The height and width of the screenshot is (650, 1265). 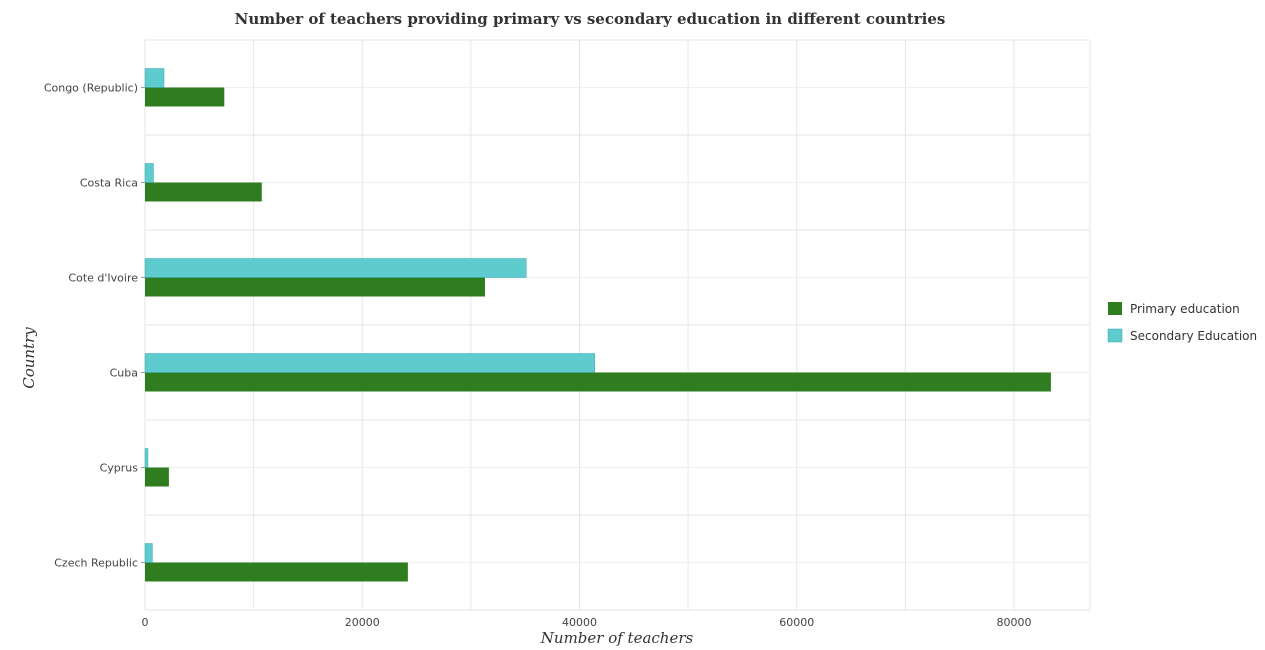 What do you see at coordinates (362, 622) in the screenshot?
I see `x-tick-label: 20000` at bounding box center [362, 622].